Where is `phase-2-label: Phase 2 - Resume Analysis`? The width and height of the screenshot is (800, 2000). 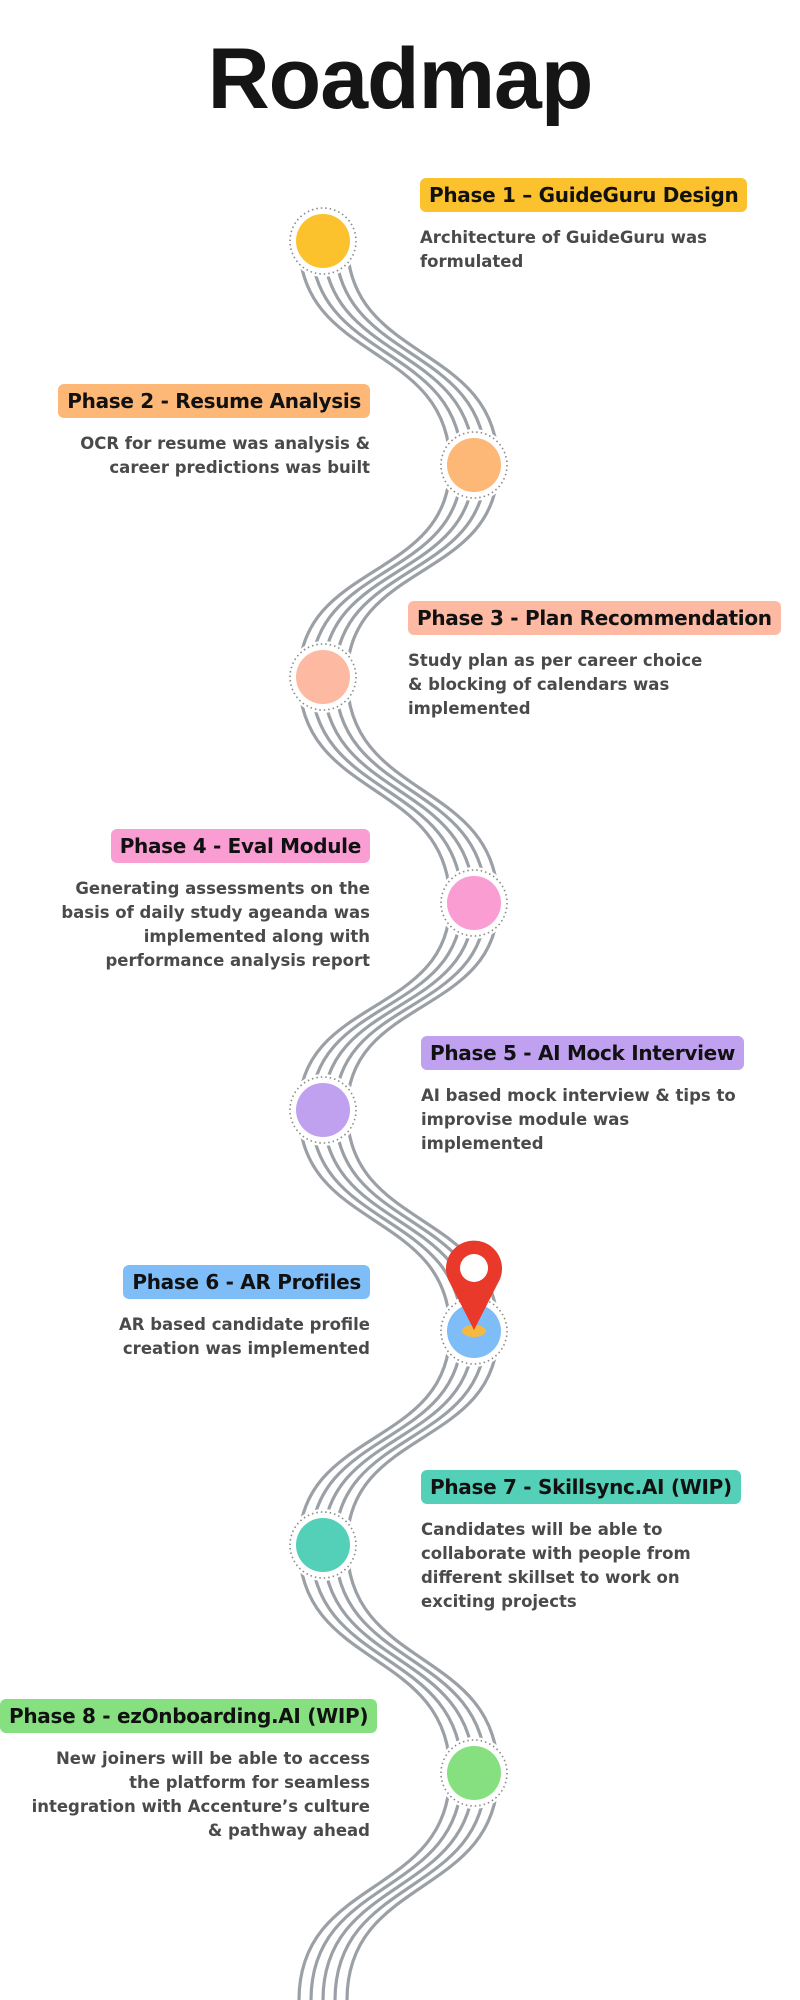
phase-2-label: Phase 2 - Resume Analysis is located at coordinates (214, 401).